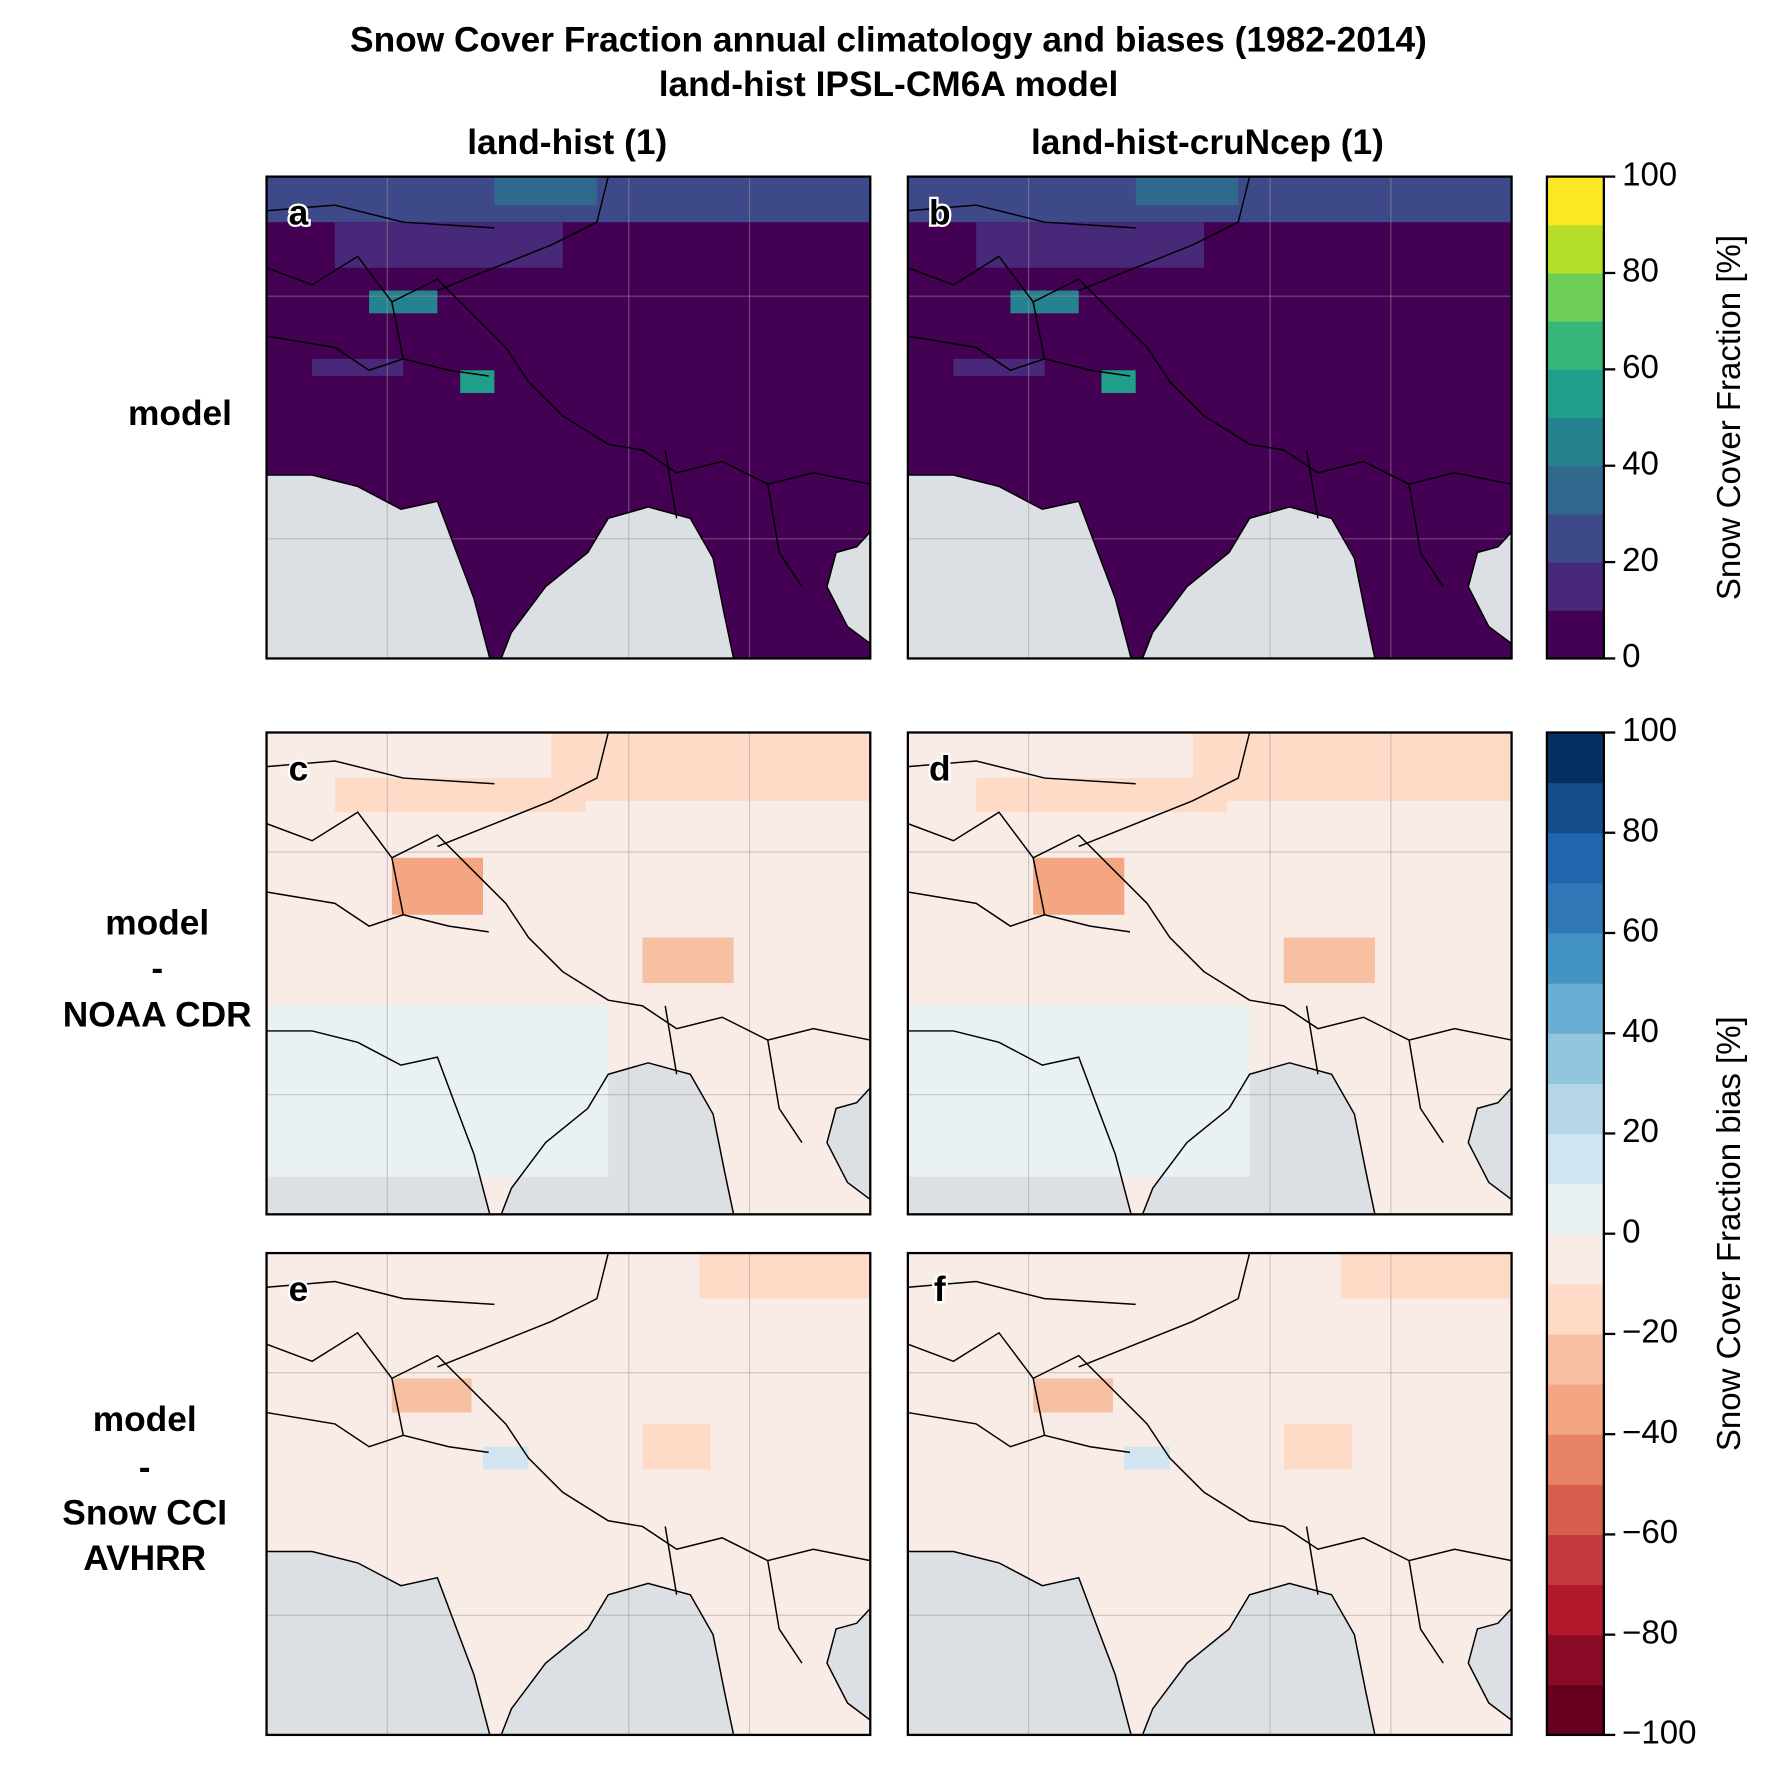 This screenshot has width=1777, height=1768. What do you see at coordinates (145, 1467) in the screenshot?
I see `row-label: -` at bounding box center [145, 1467].